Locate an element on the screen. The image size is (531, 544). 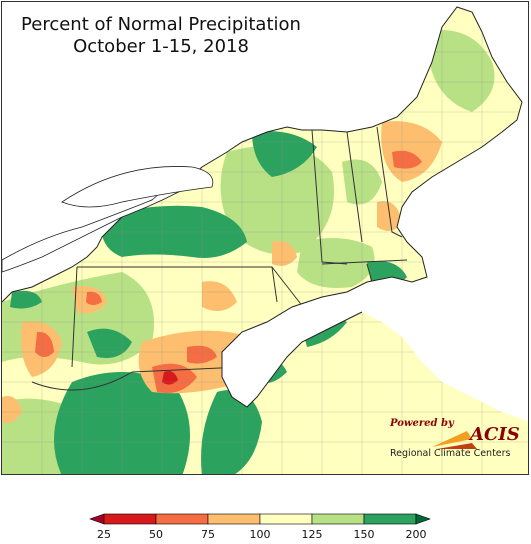
map-title: Percent of Normal Precipitation is located at coordinates (161, 24).